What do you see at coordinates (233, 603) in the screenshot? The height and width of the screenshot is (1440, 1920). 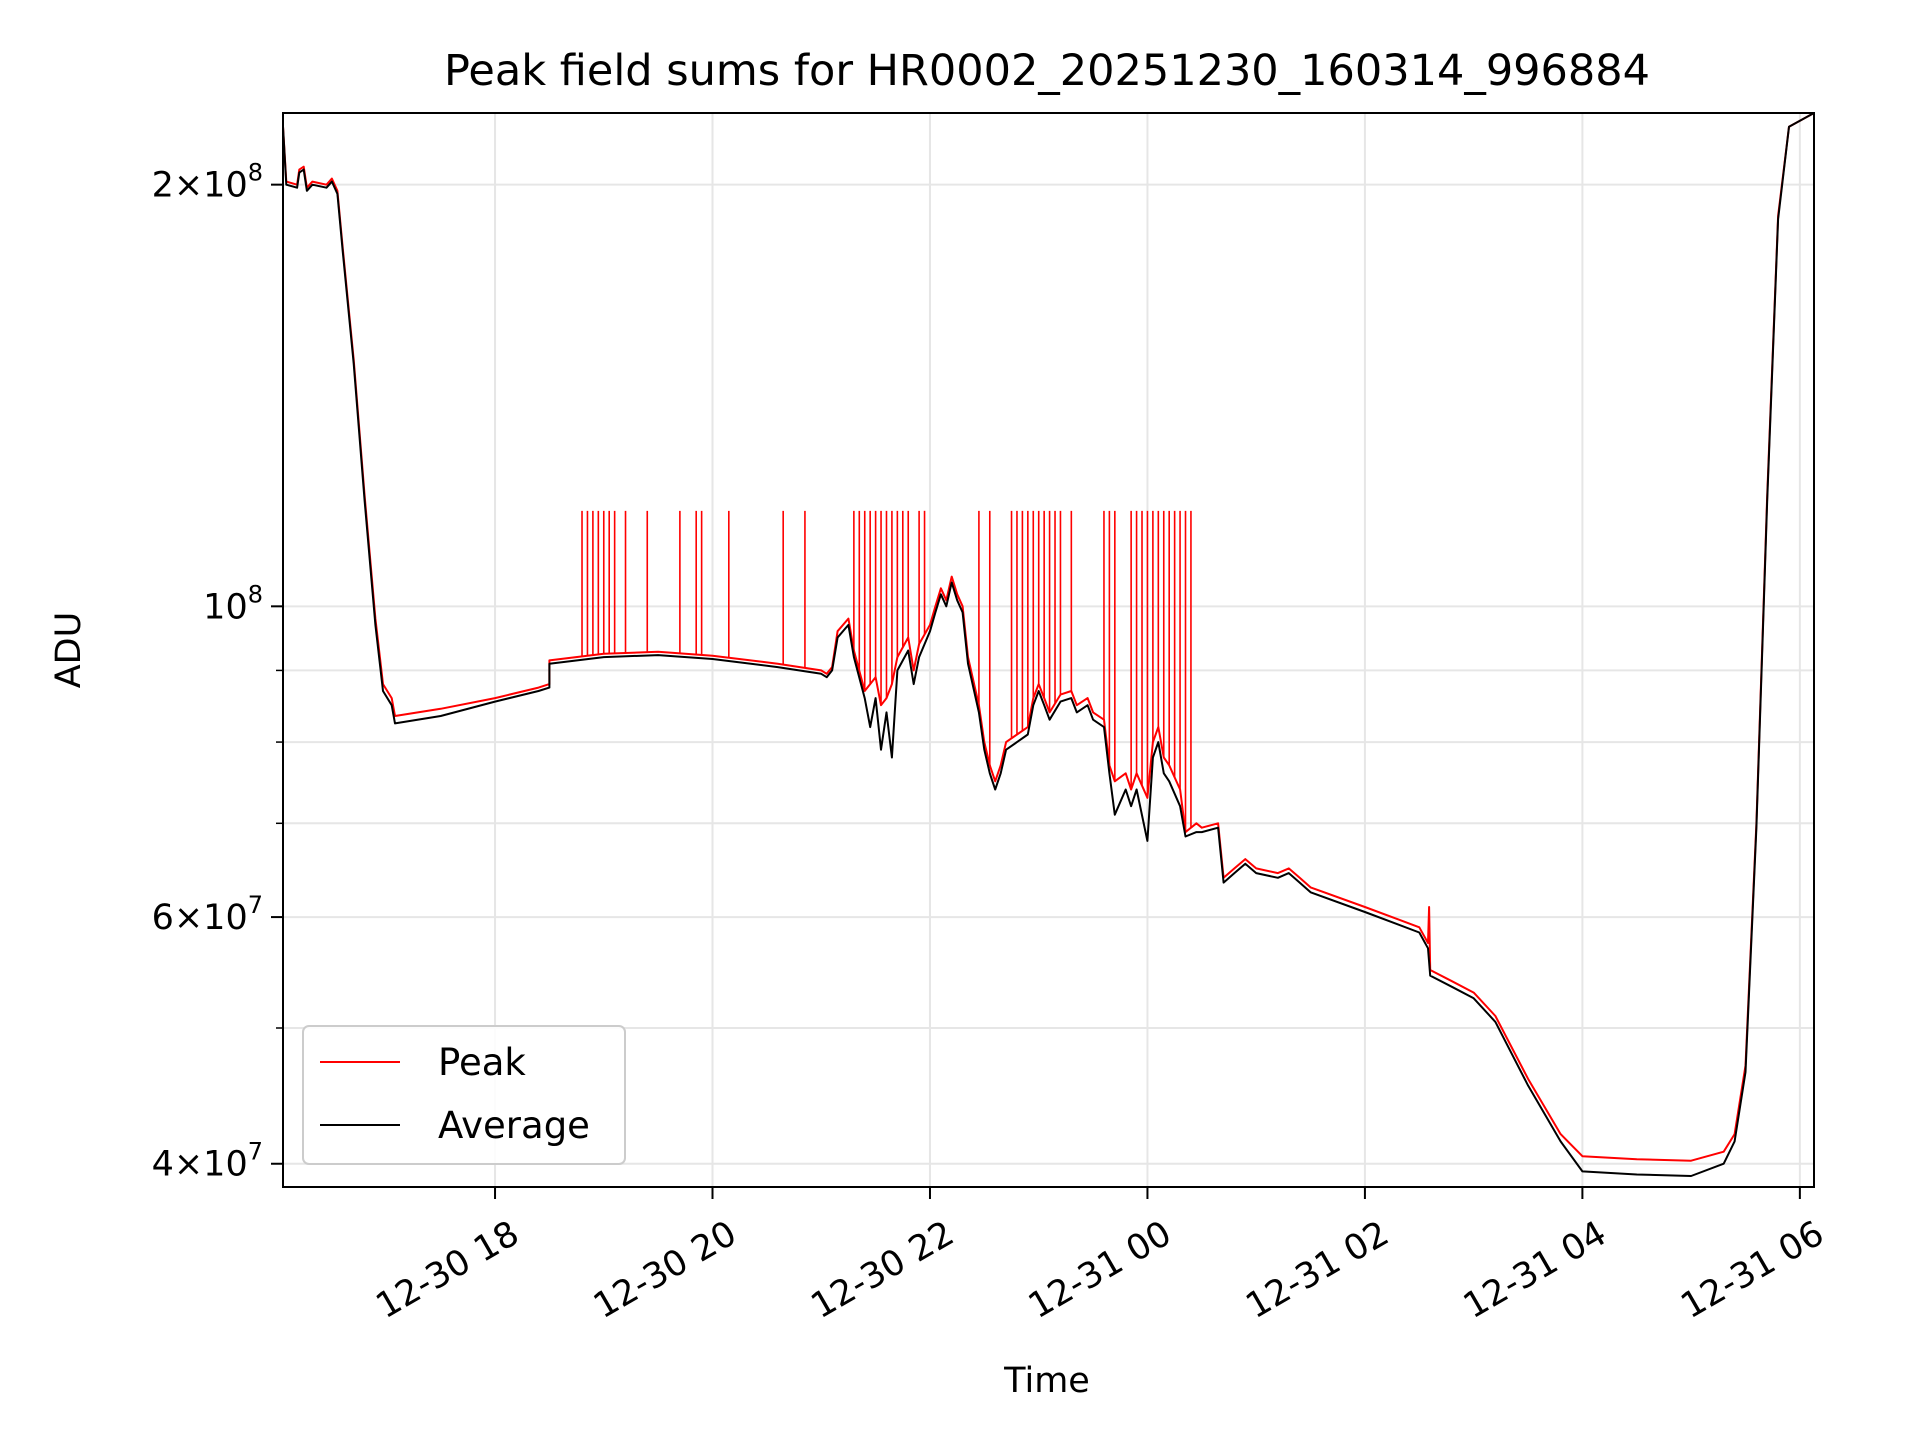 I see `y-tick-label: 108` at bounding box center [233, 603].